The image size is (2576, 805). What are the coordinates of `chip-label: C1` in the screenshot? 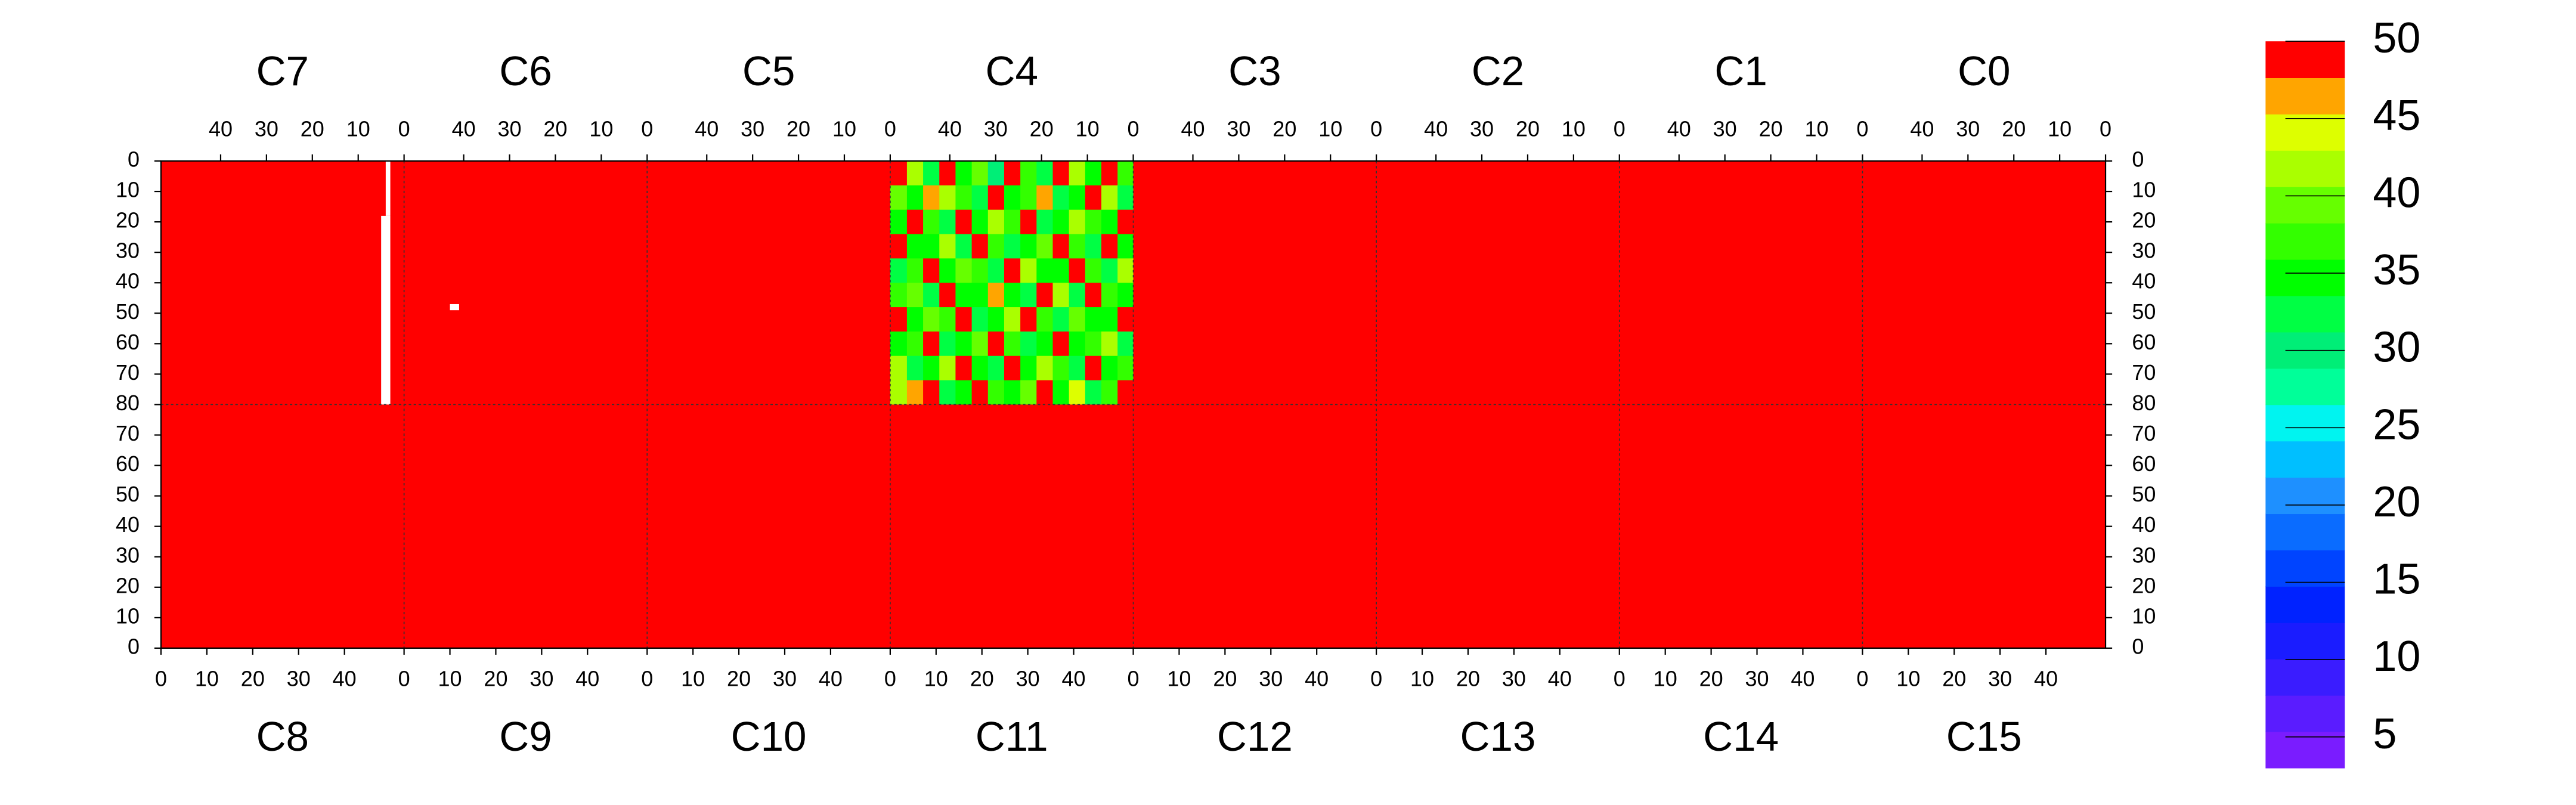 It's located at (1741, 71).